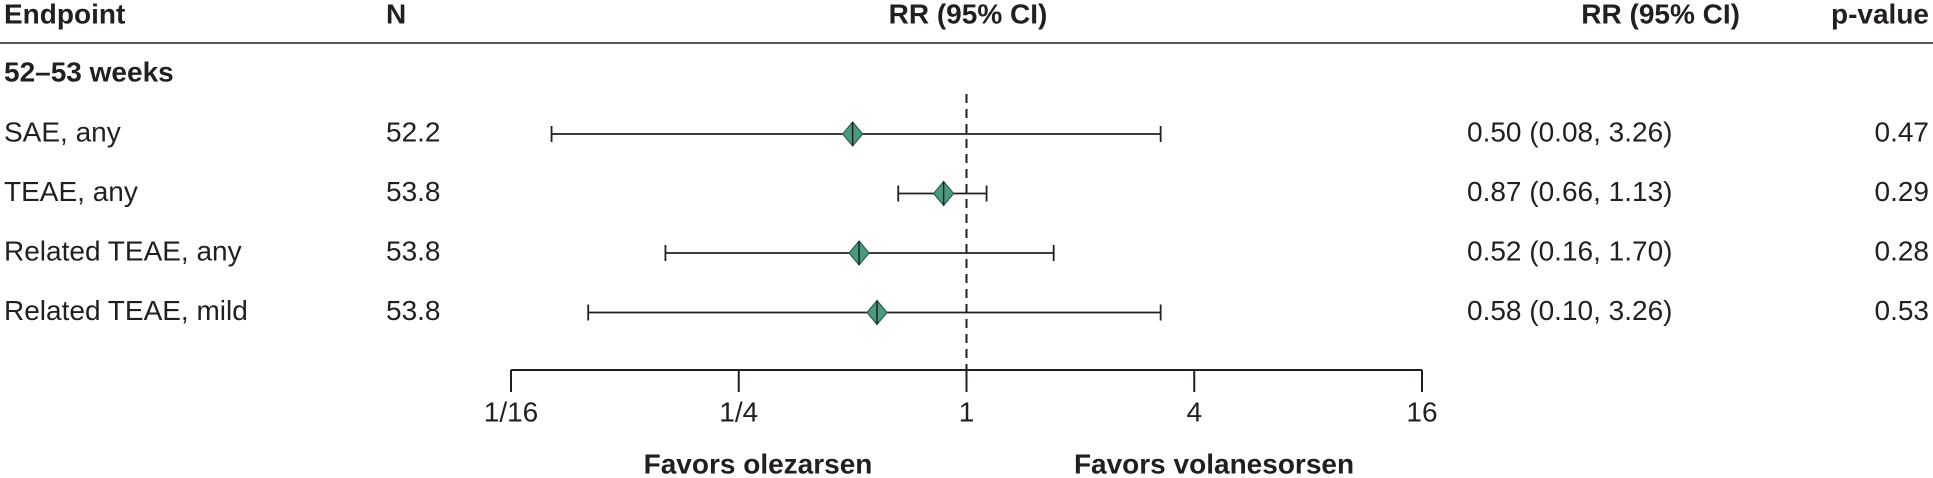 Image resolution: width=1933 pixels, height=478 pixels. What do you see at coordinates (1569, 310) in the screenshot?
I see `ci-label: 0.58 (0.10, 3.26)` at bounding box center [1569, 310].